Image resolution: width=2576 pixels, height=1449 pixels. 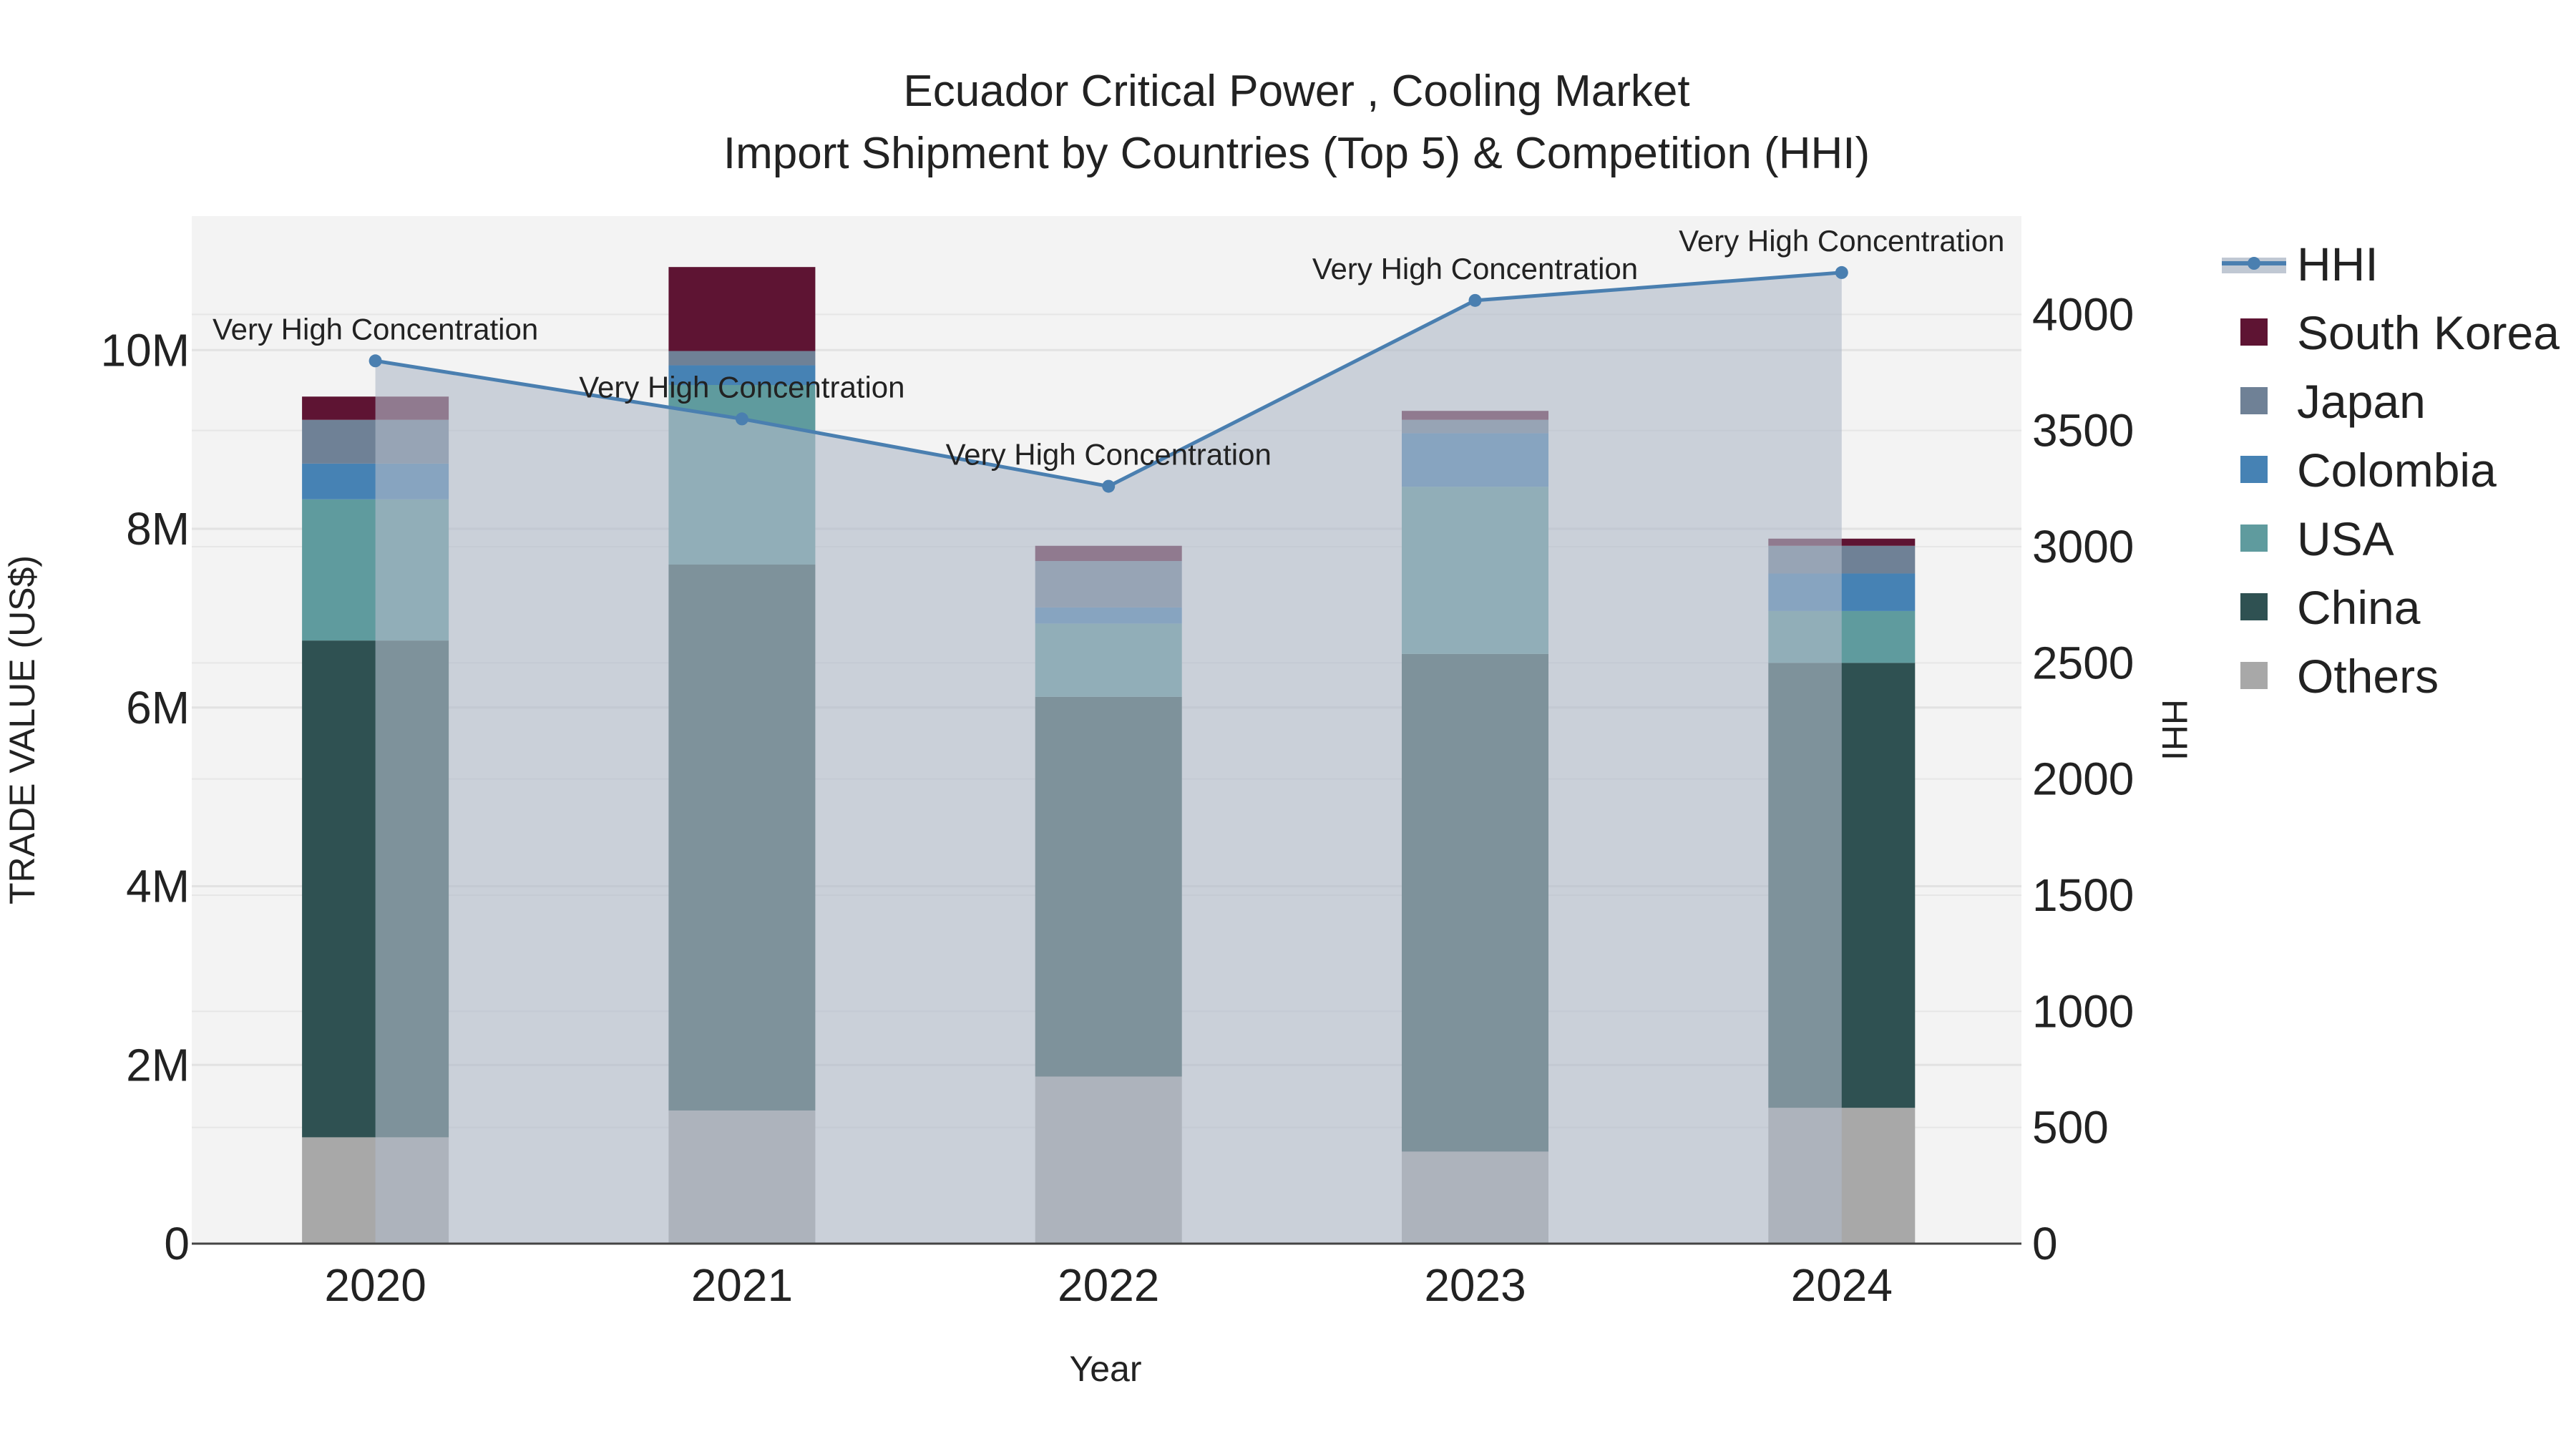 I want to click on legend-label: Others, so click(x=2368, y=676).